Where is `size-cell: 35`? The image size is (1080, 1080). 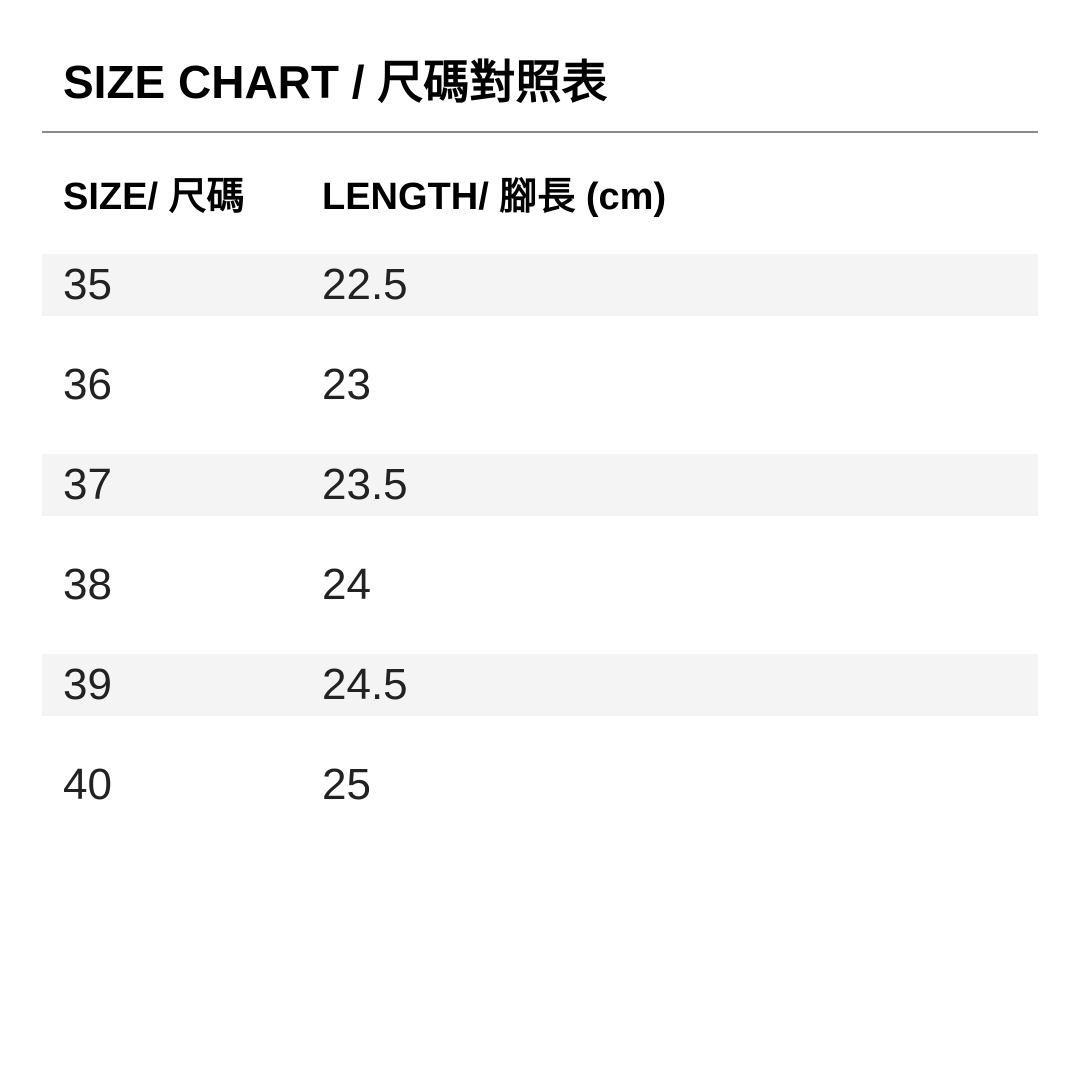
size-cell: 35 is located at coordinates (87, 284).